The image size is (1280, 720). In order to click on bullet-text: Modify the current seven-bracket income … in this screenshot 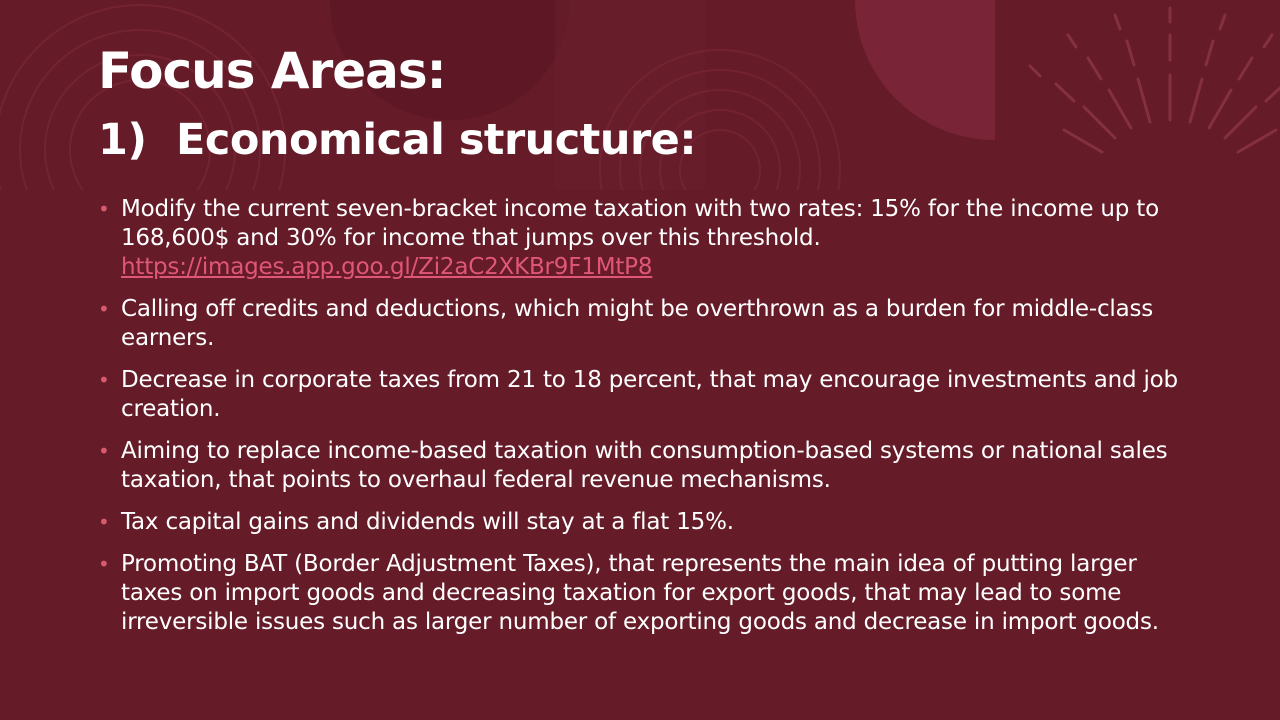, I will do `click(640, 223)`.